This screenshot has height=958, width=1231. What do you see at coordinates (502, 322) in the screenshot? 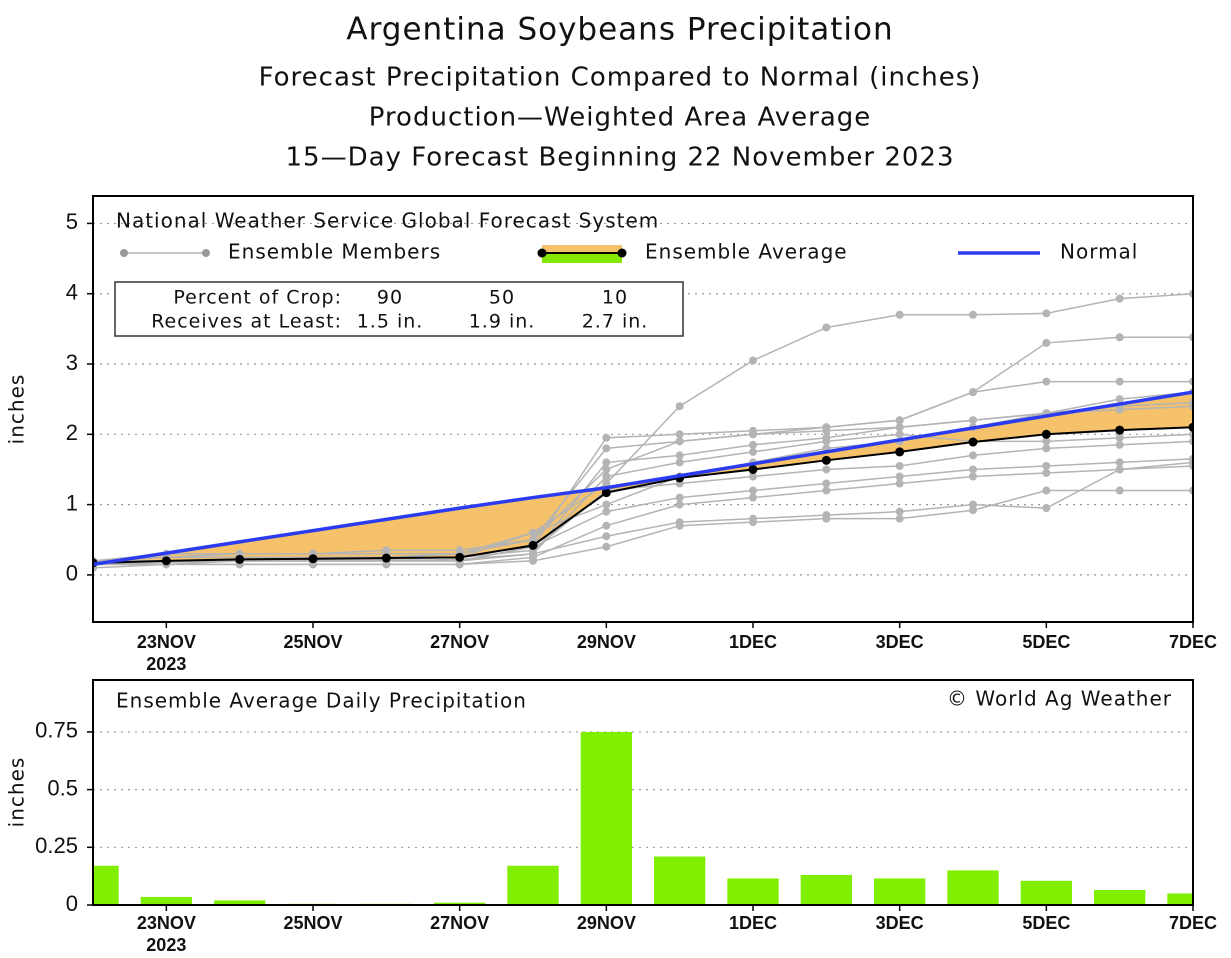
I see `stats-amount: 1.9 in.` at bounding box center [502, 322].